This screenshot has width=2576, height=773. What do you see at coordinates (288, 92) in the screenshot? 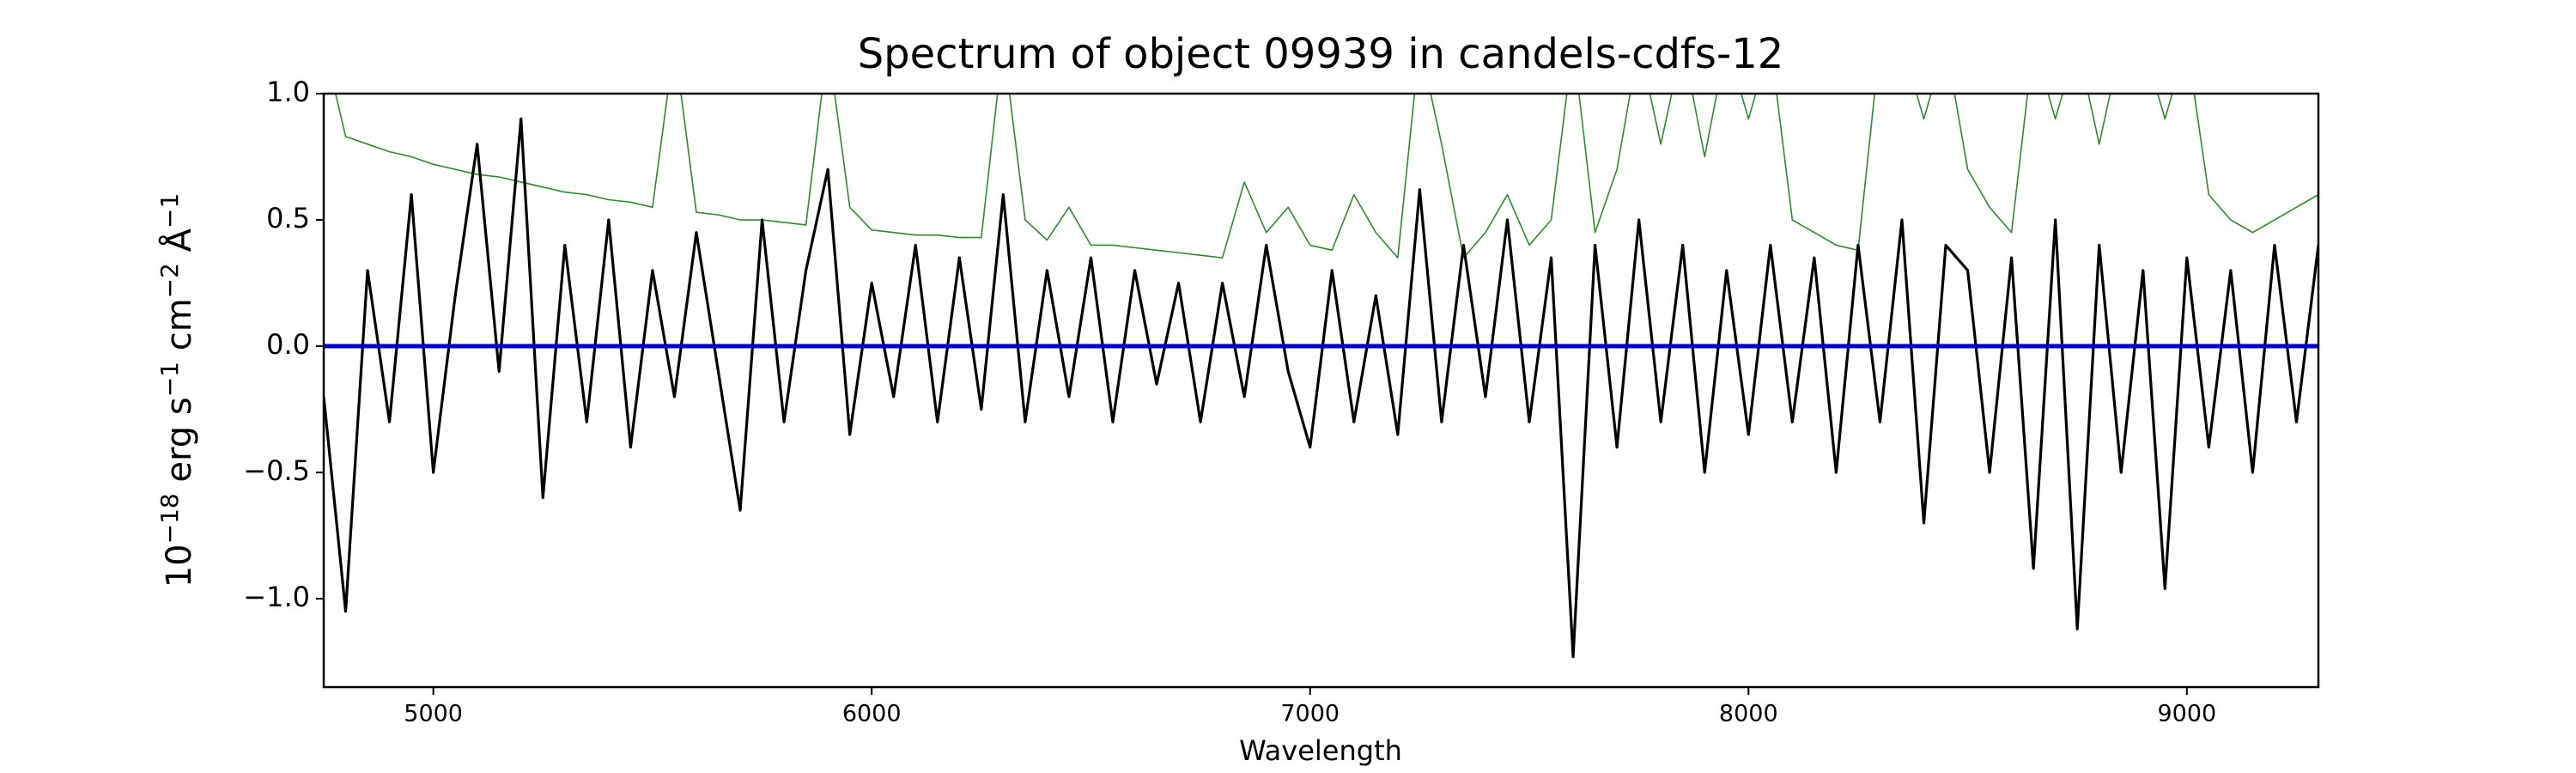
I see `y-tick-label: 1.0` at bounding box center [288, 92].